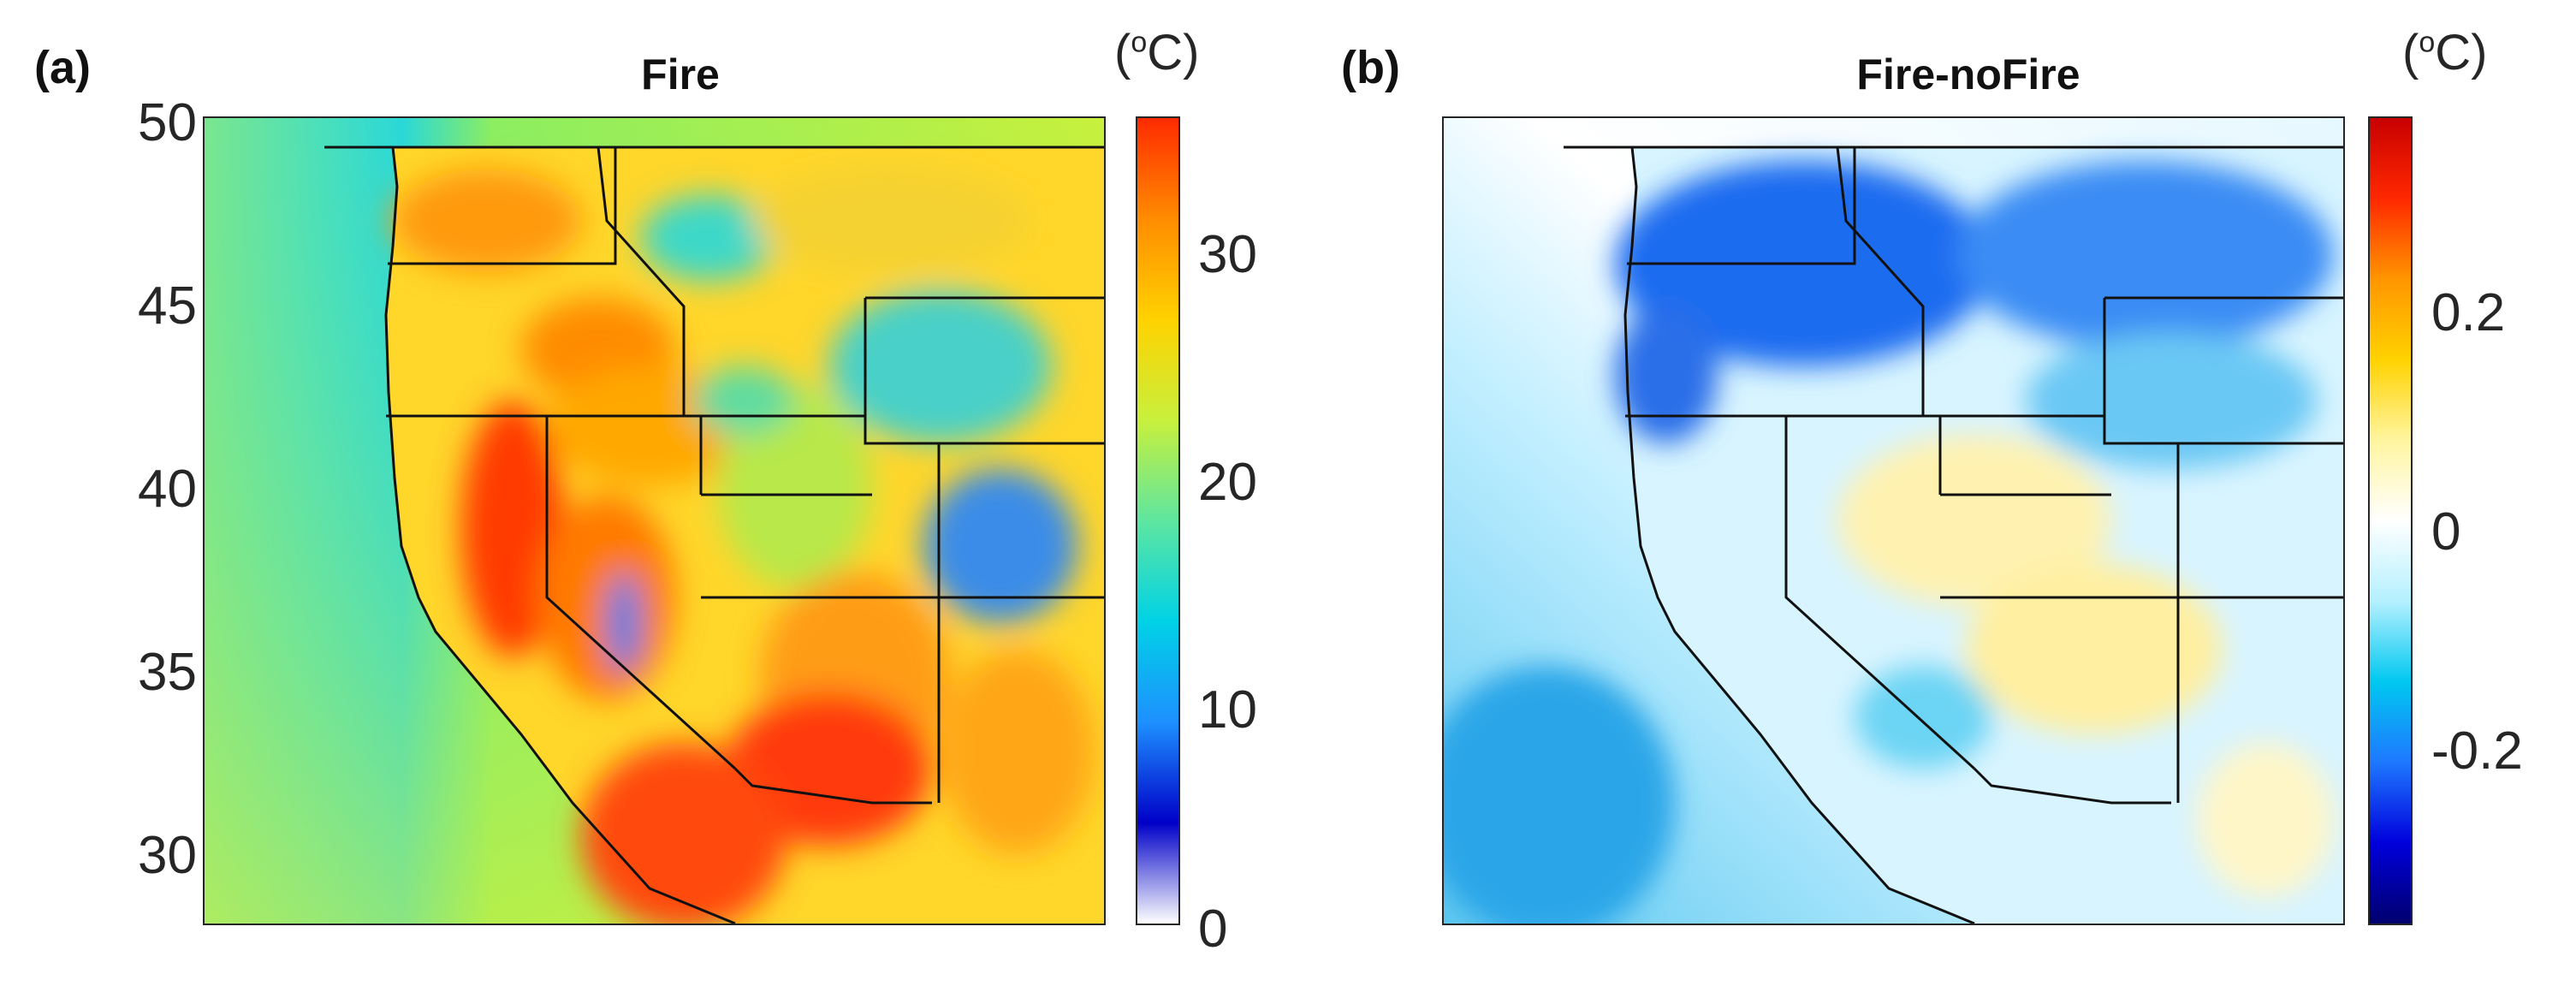 The height and width of the screenshot is (986, 2576). I want to click on colorbar-tick-10: 10, so click(1227, 710).